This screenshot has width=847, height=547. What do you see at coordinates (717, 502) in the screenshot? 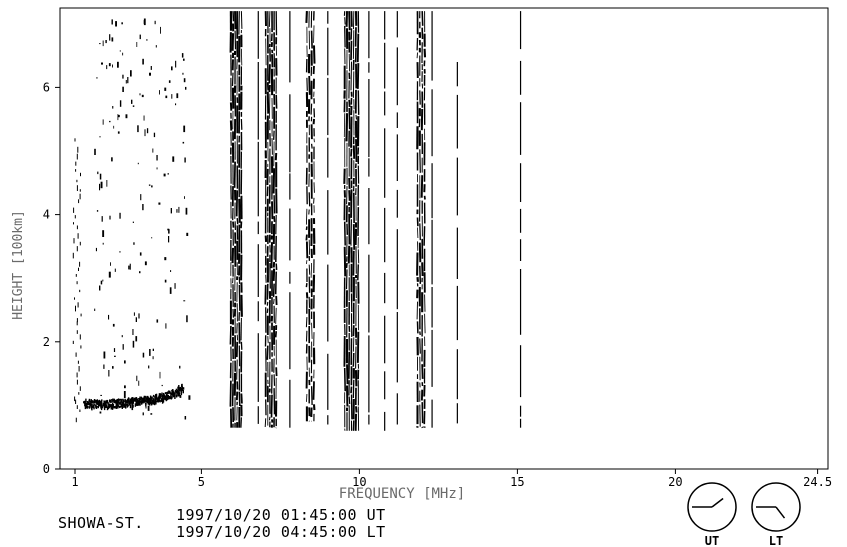
I see `clock-hour-hand` at bounding box center [717, 502].